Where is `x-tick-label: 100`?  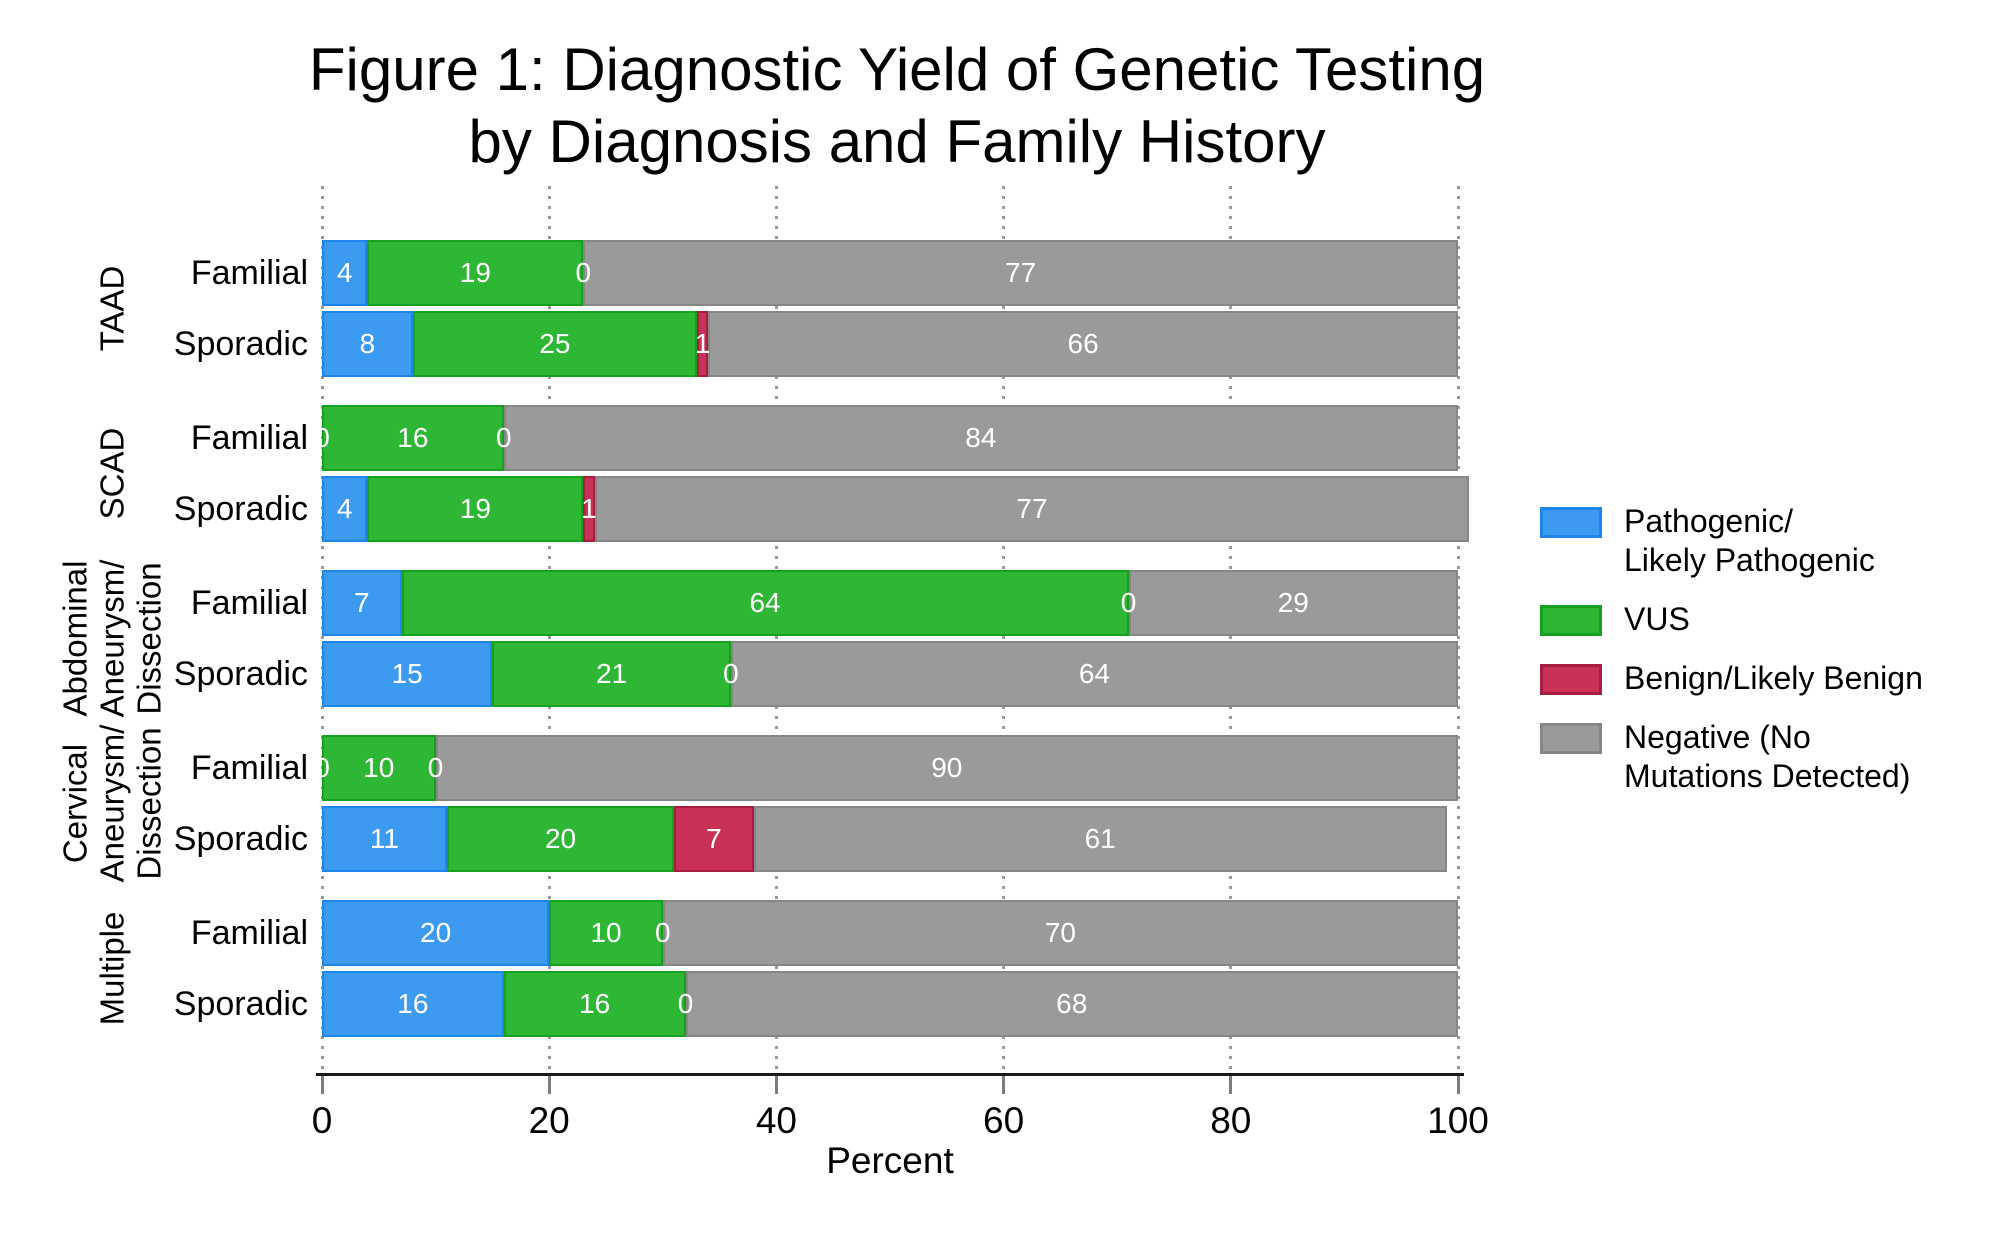 x-tick-label: 100 is located at coordinates (1458, 1120).